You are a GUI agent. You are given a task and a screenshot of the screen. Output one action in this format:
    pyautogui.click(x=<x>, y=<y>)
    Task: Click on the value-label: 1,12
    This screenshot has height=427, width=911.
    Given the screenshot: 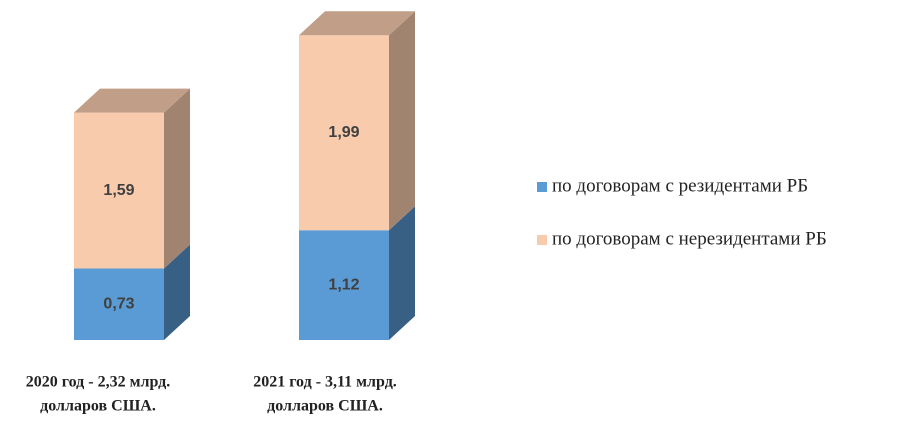 What is the action you would take?
    pyautogui.click(x=343, y=284)
    